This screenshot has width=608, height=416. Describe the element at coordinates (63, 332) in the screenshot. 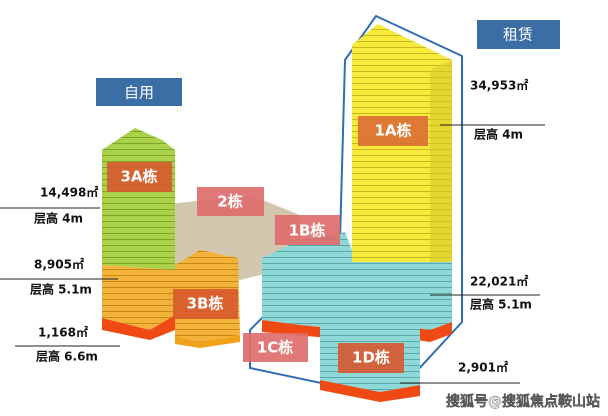

I see `area: 1,168㎡` at that location.